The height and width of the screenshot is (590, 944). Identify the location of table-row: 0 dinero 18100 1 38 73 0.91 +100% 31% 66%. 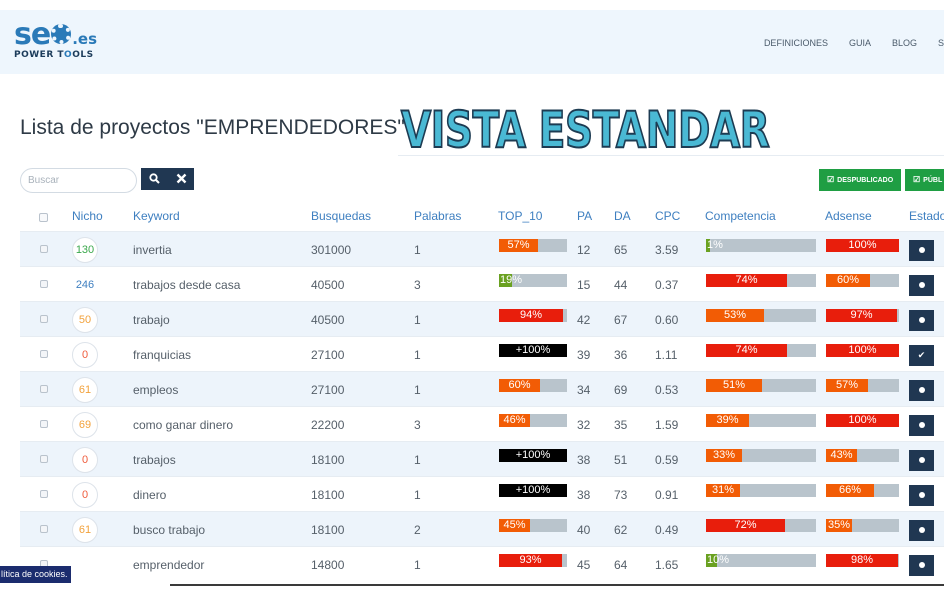
(482, 493).